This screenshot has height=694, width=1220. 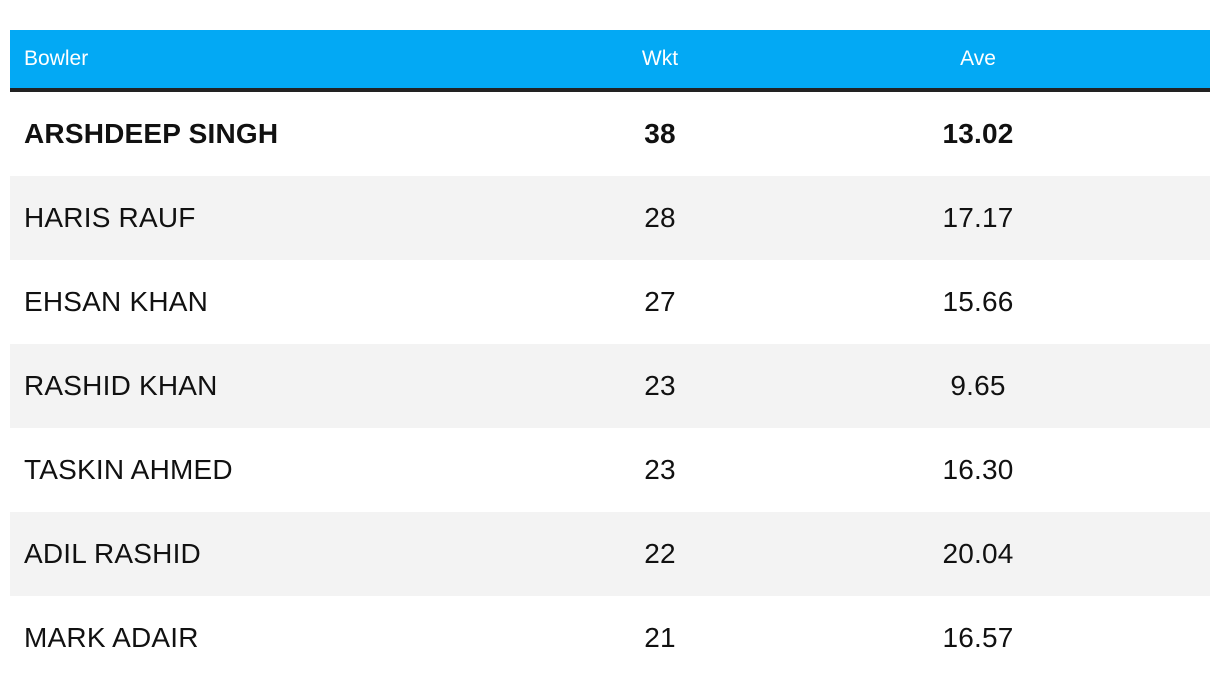 I want to click on wickets-value: 27, so click(x=660, y=301).